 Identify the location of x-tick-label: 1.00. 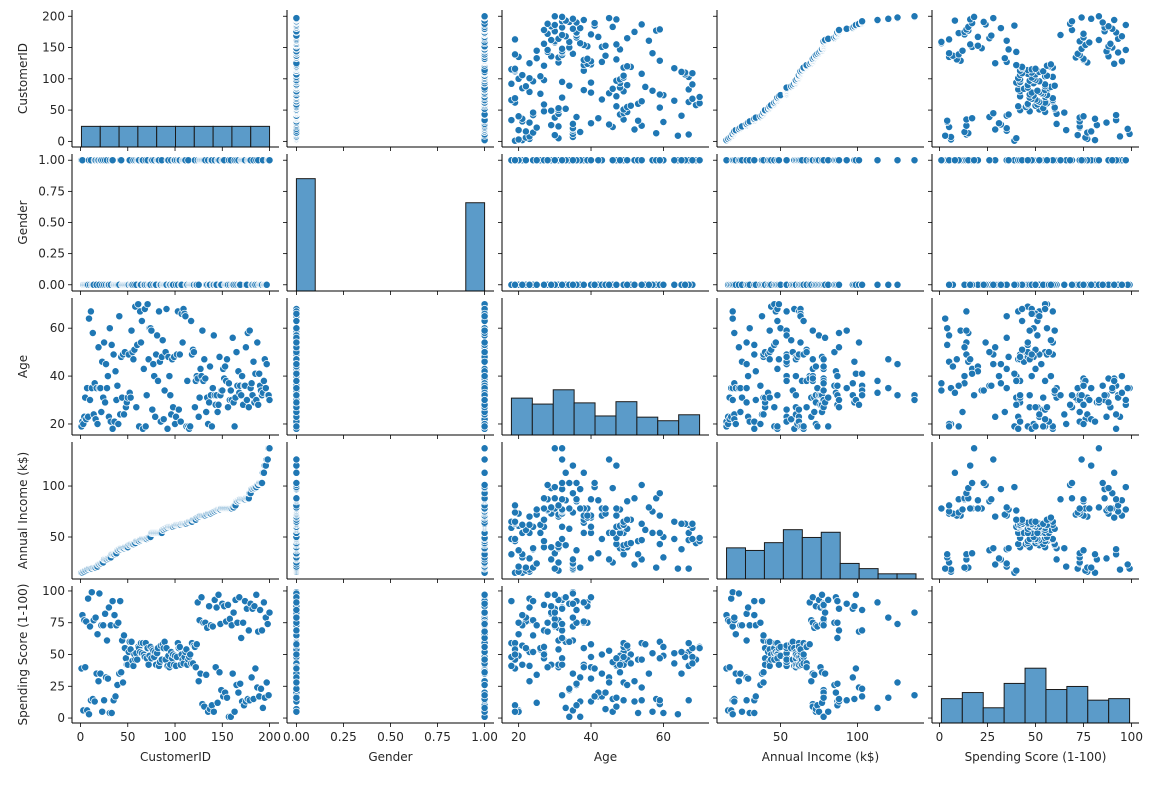
(484, 737).